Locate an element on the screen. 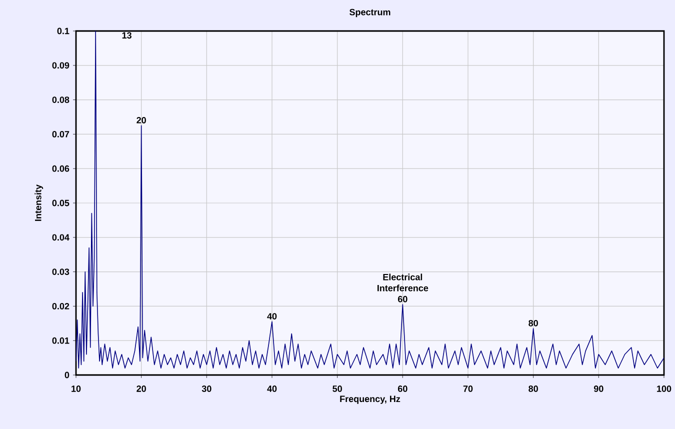 The width and height of the screenshot is (675, 429). y-tick-label: 0.06 is located at coordinates (61, 168).